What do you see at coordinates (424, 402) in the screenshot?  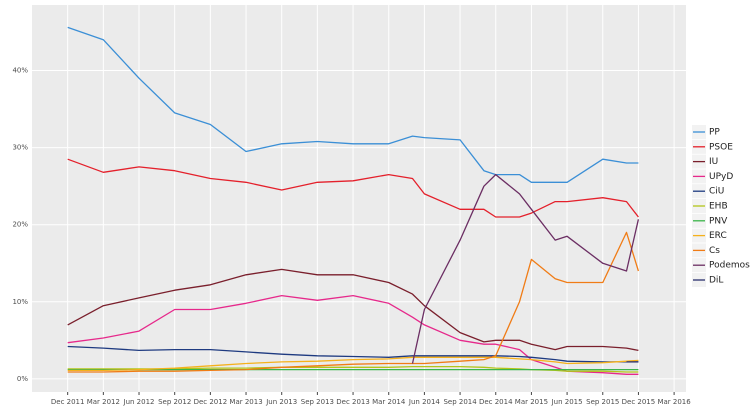 I see `x-tick-label: Jun 2014` at bounding box center [424, 402].